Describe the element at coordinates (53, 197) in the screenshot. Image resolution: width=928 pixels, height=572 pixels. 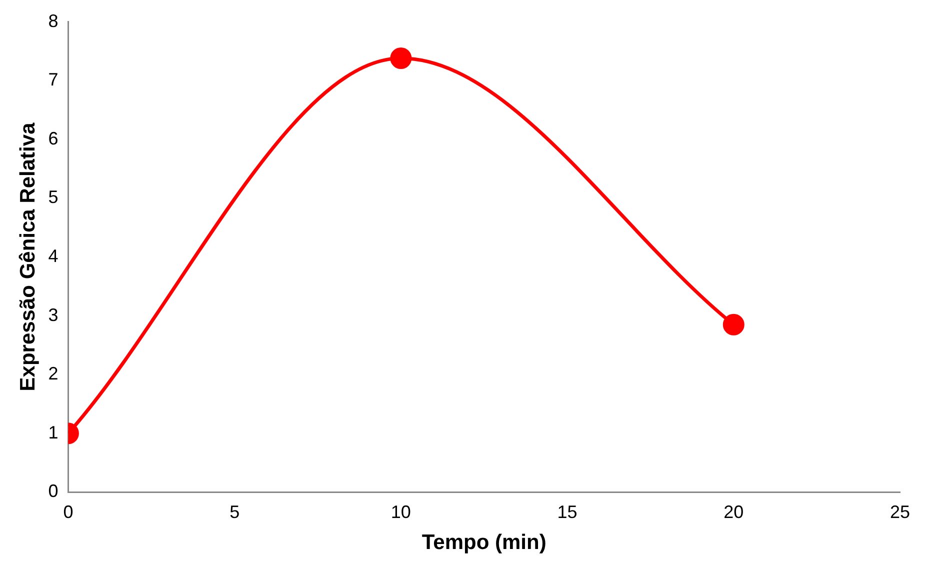
I see `y-tick-label: 5` at that location.